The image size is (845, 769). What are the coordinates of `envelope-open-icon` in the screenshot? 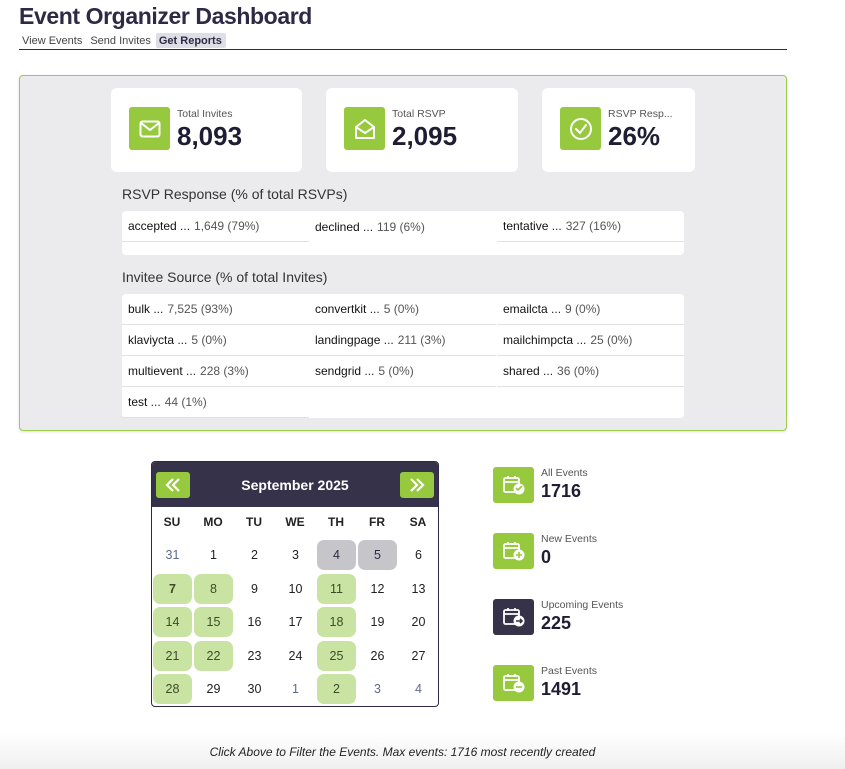 It's located at (364, 128).